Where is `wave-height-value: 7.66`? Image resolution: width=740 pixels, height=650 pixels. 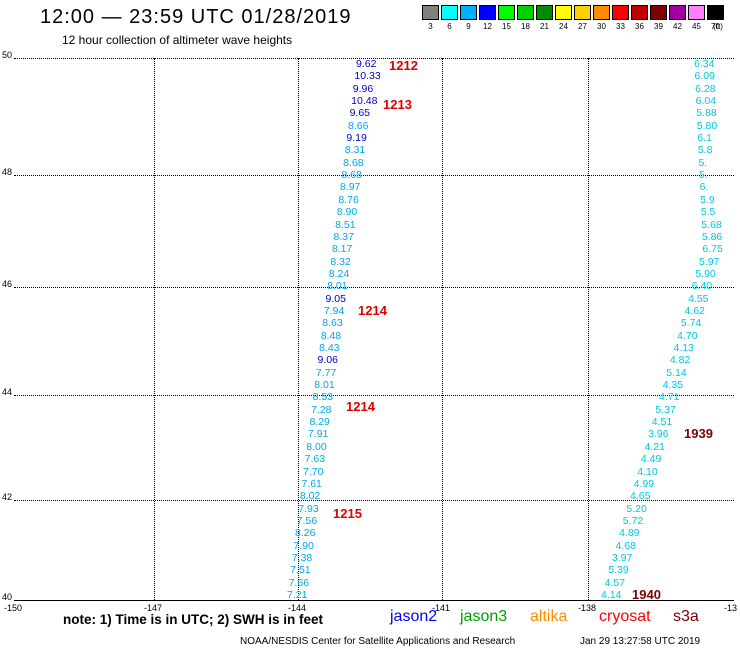
wave-height-value: 7.66 is located at coordinates (299, 582).